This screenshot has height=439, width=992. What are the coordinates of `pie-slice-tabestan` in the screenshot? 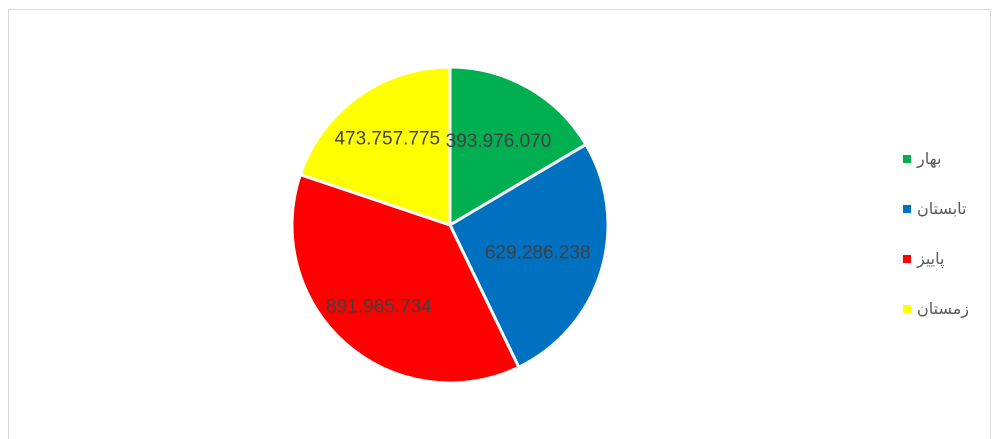 It's located at (529, 256).